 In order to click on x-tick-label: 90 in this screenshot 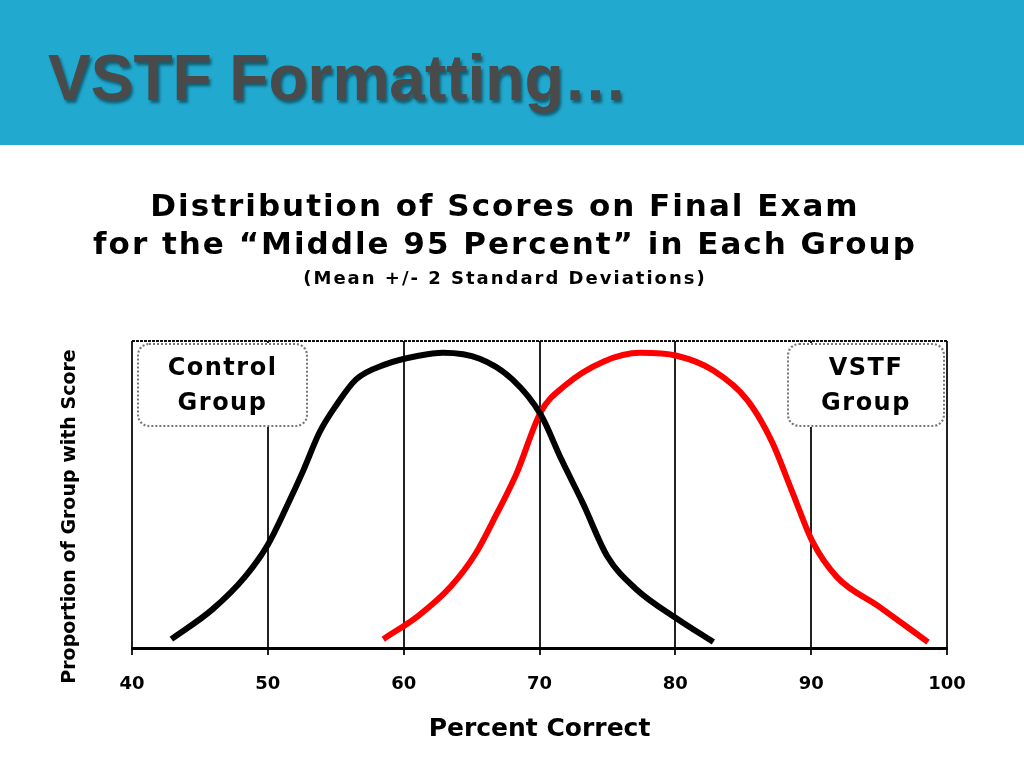, I will do `click(811, 683)`.